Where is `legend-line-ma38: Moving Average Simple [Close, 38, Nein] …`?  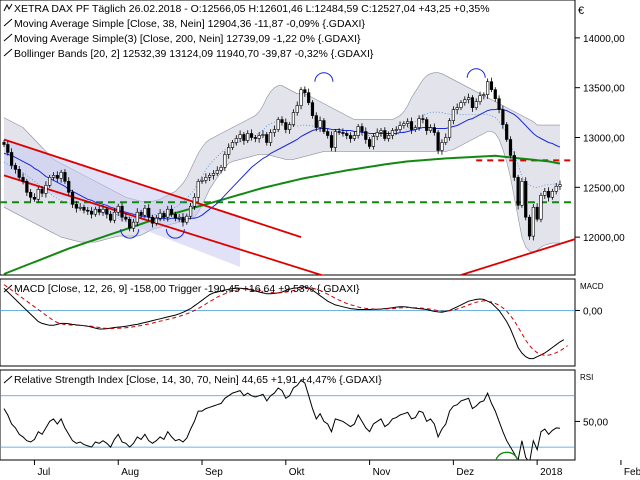 legend-line-ma38: Moving Average Simple [Close, 38, Nein] … is located at coordinates (189, 24).